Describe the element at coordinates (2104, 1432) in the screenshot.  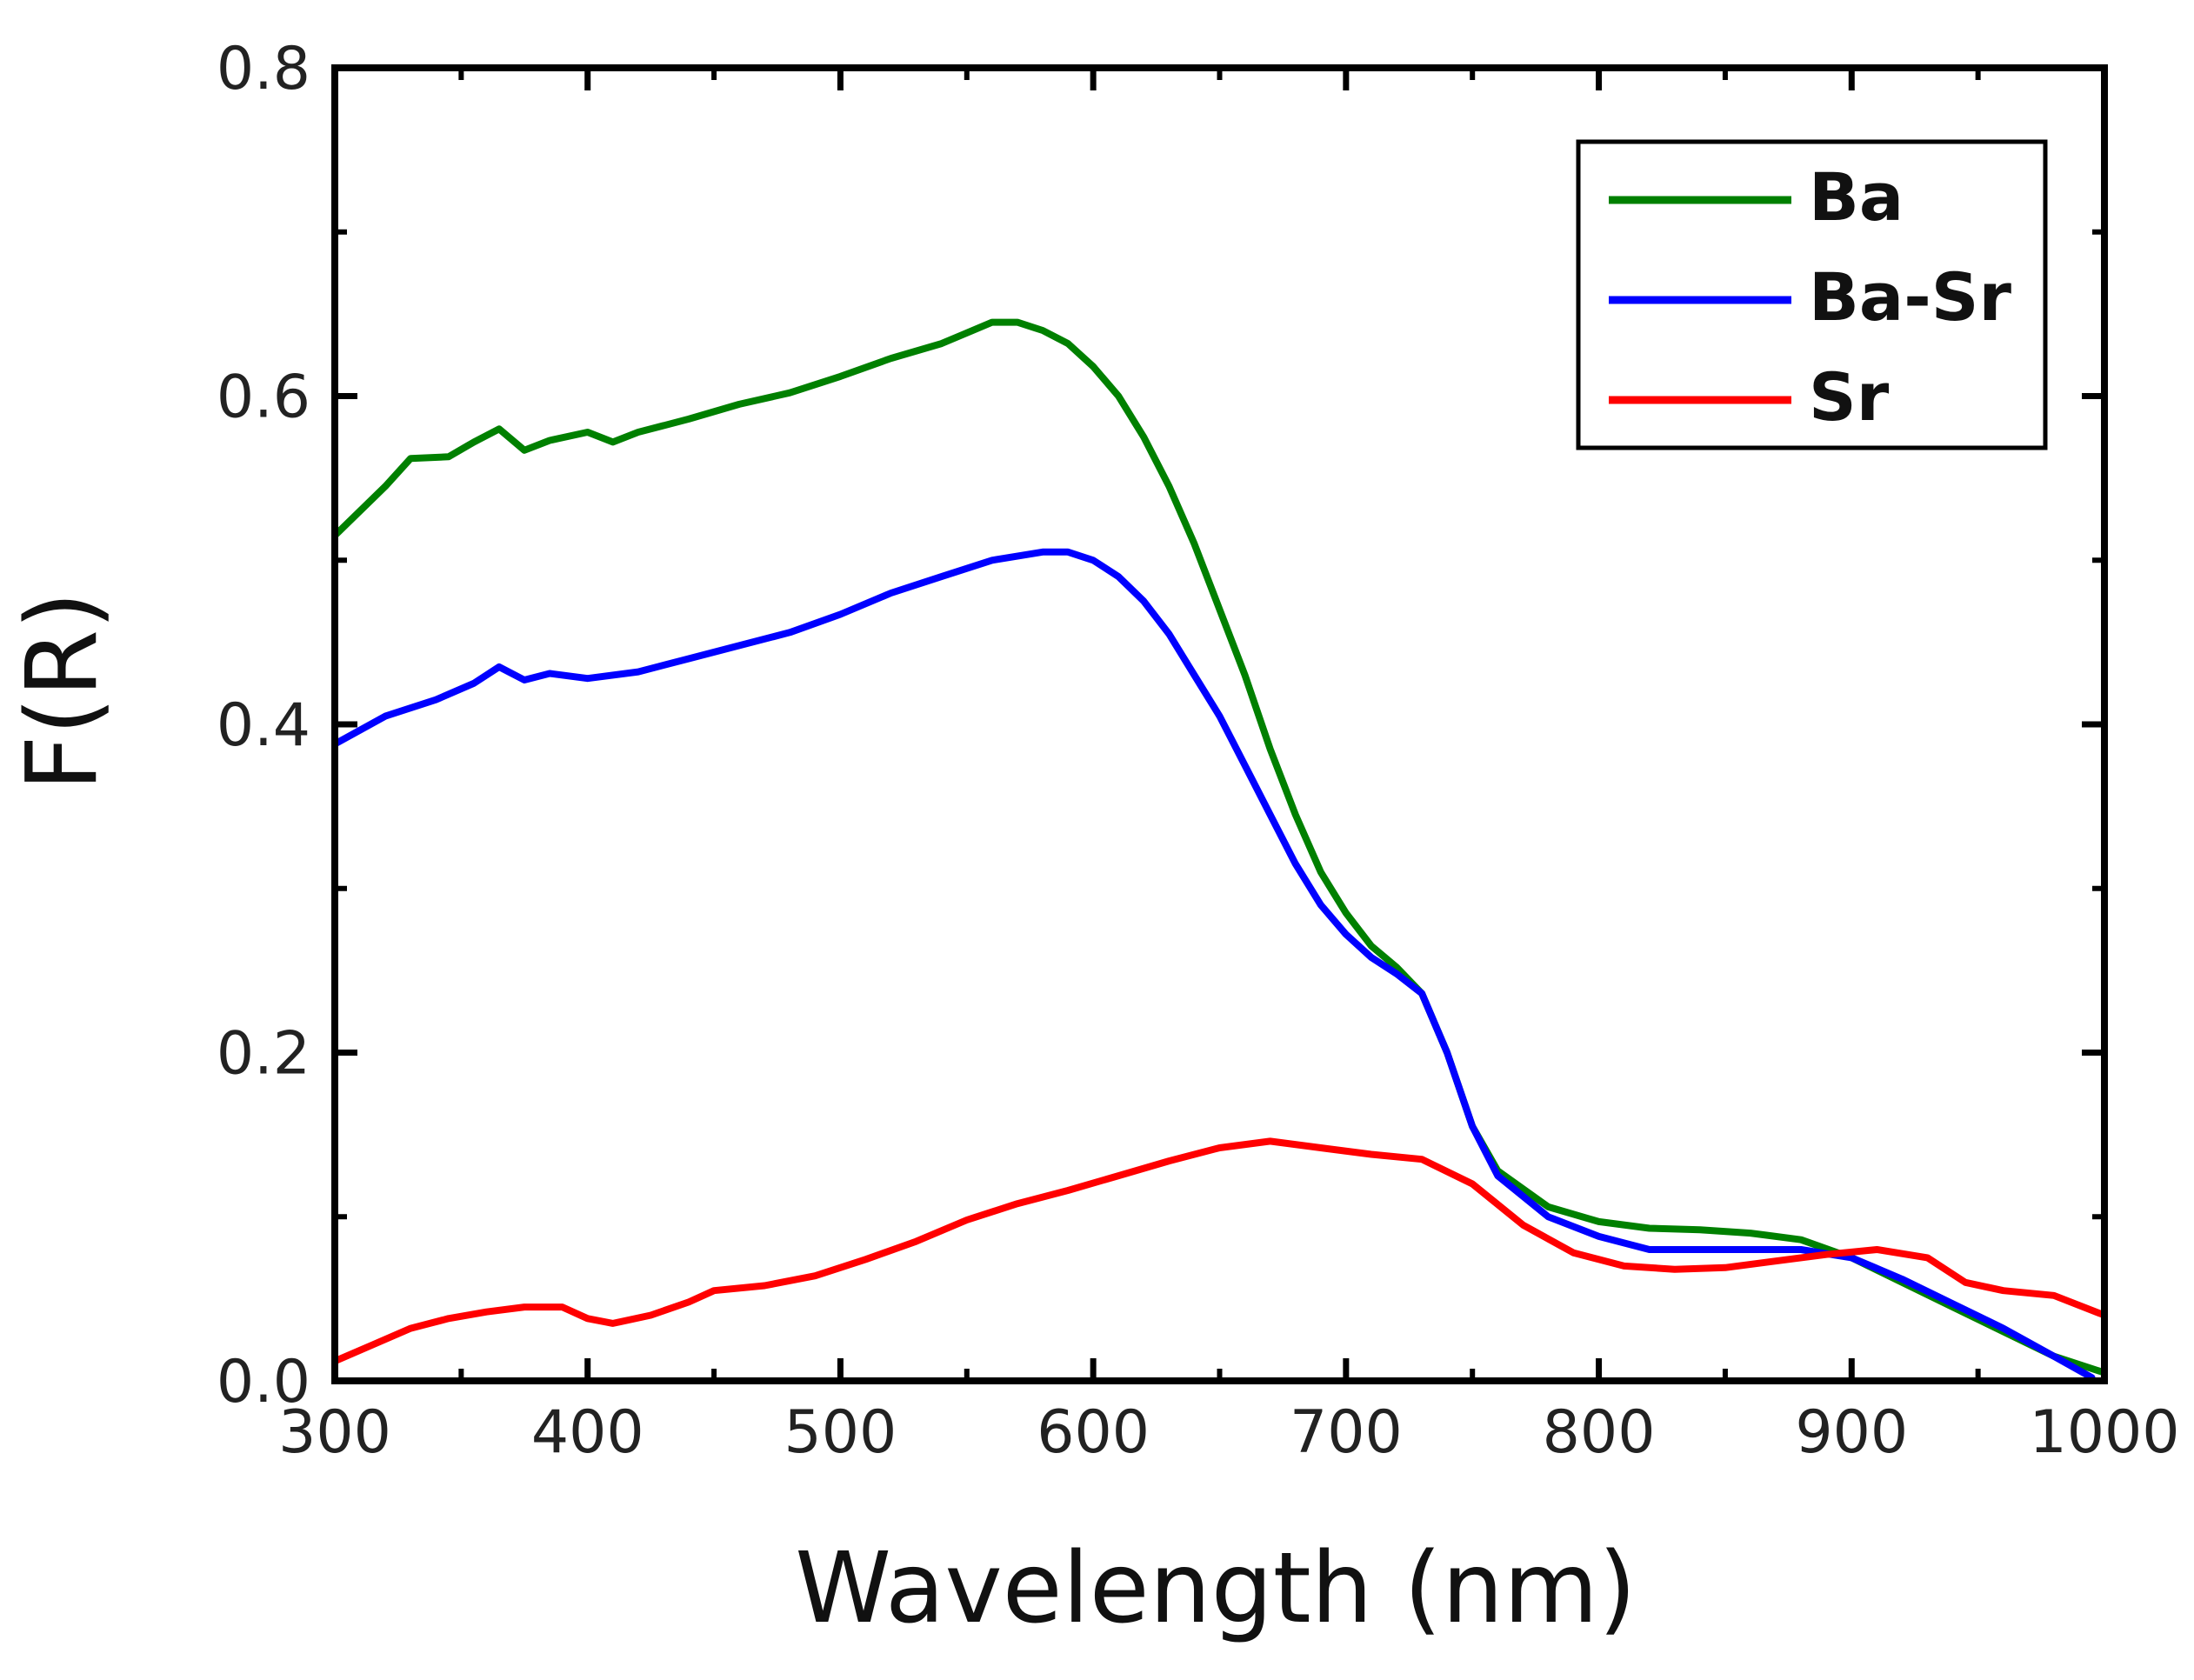
I see `x-tick-label: 1000` at that location.